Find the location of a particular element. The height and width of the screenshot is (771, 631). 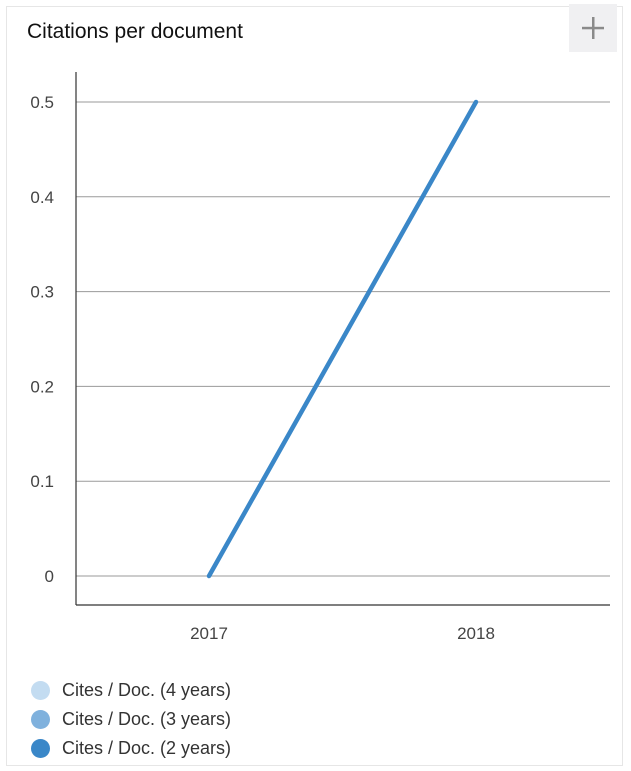

plus-icon is located at coordinates (593, 28).